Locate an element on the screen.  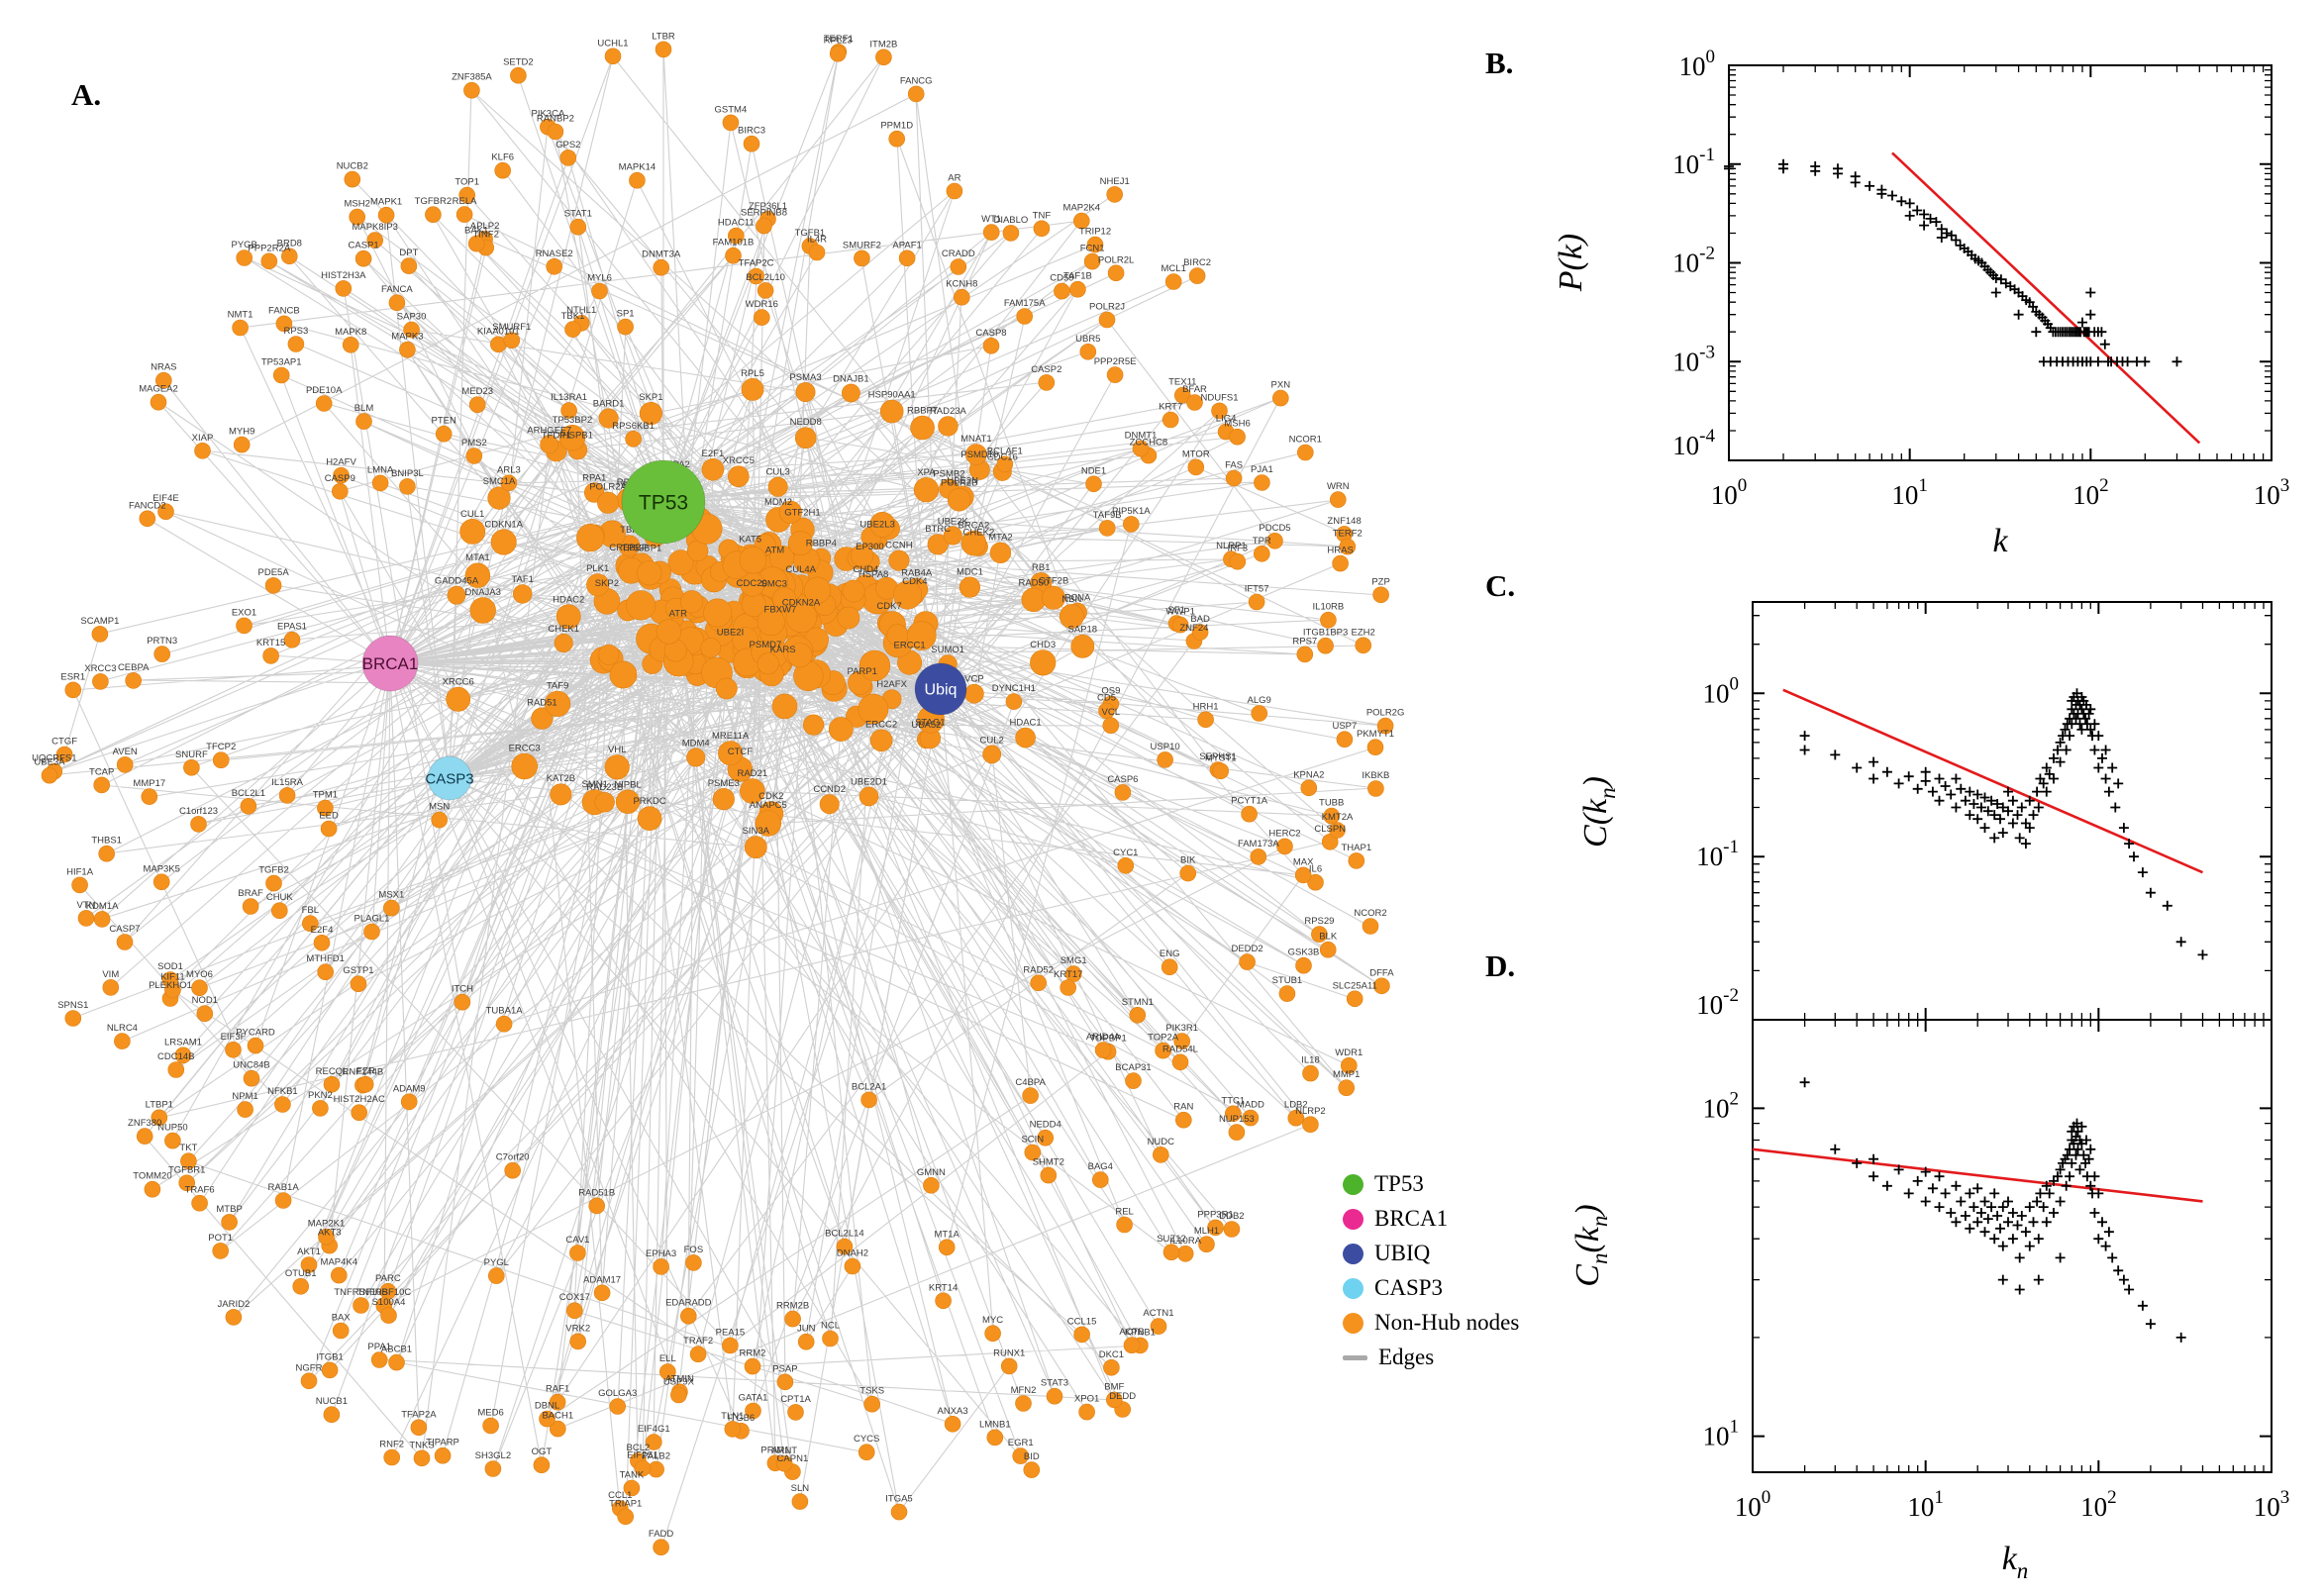
gene-label: MED6 is located at coordinates (490, 1413).